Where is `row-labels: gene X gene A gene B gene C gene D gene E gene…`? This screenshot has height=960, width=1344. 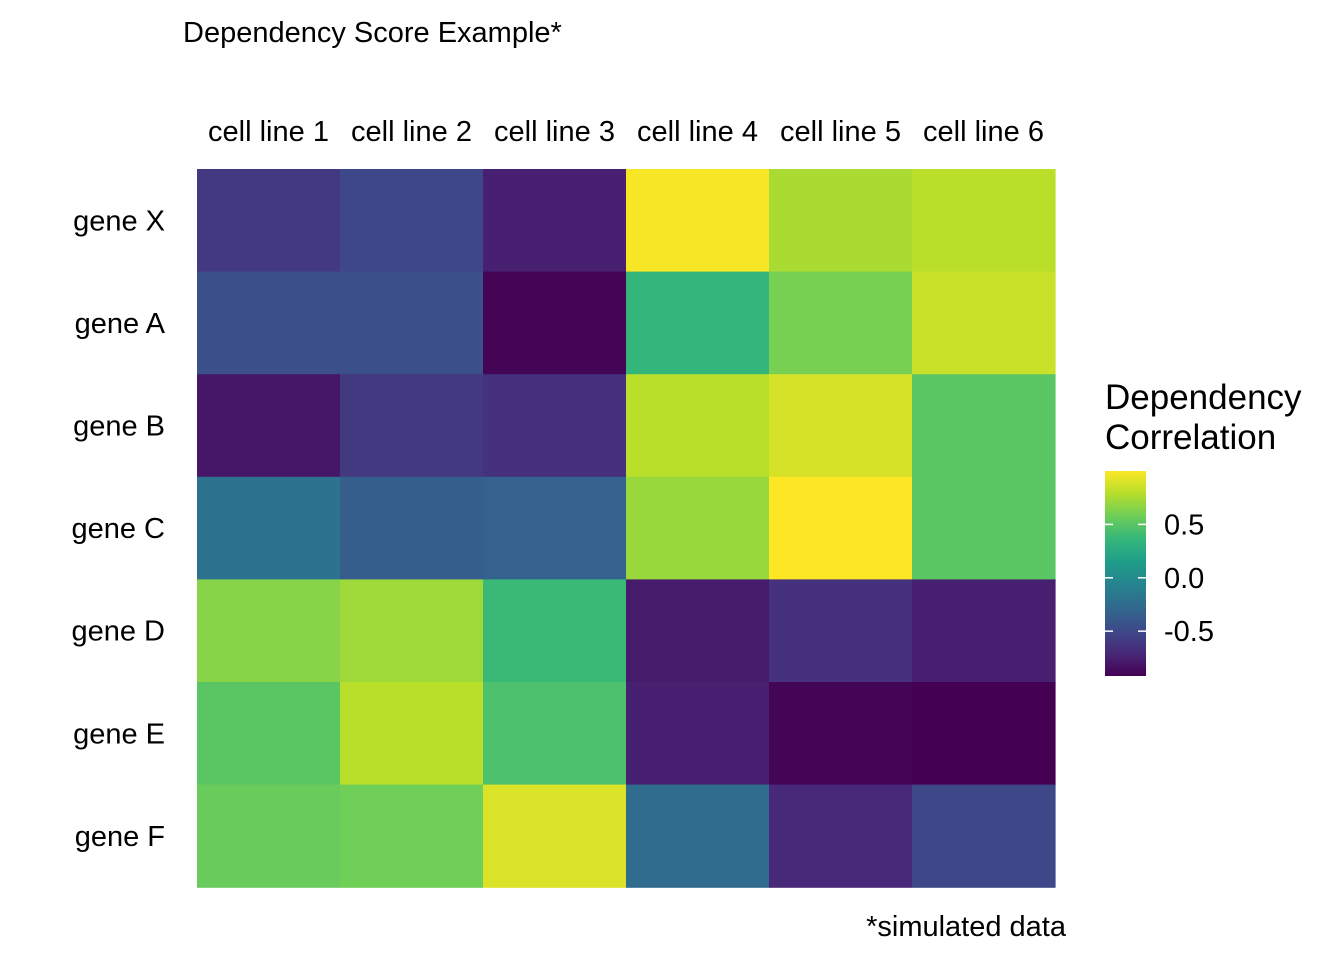 row-labels: gene X gene A gene B gene C gene D gene E gene… is located at coordinates (118, 529).